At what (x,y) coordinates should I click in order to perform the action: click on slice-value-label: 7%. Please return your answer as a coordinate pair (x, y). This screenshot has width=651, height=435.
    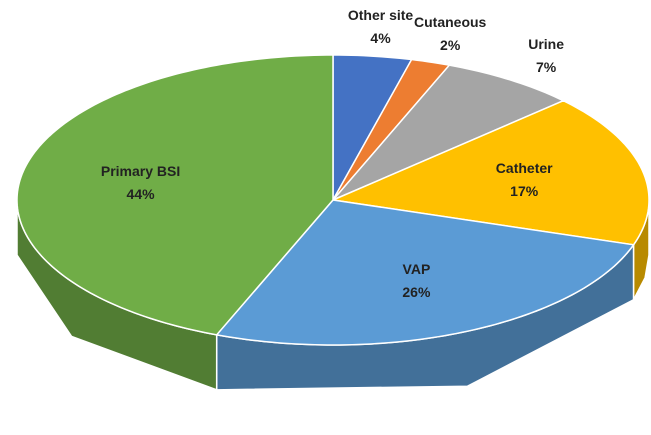
    Looking at the image, I should click on (546, 67).